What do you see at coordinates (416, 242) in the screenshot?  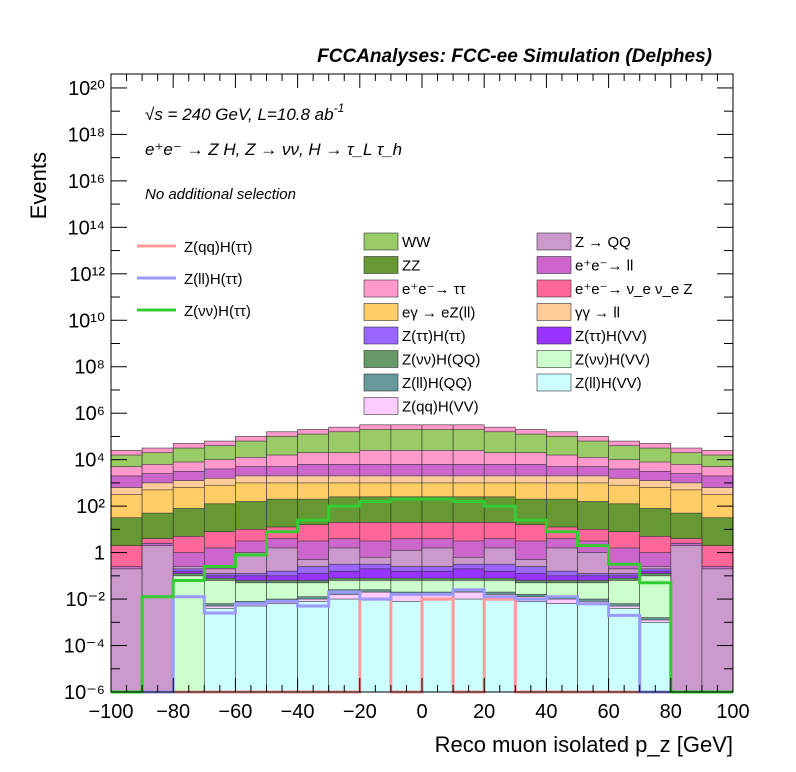 I see `legend-label: WW` at bounding box center [416, 242].